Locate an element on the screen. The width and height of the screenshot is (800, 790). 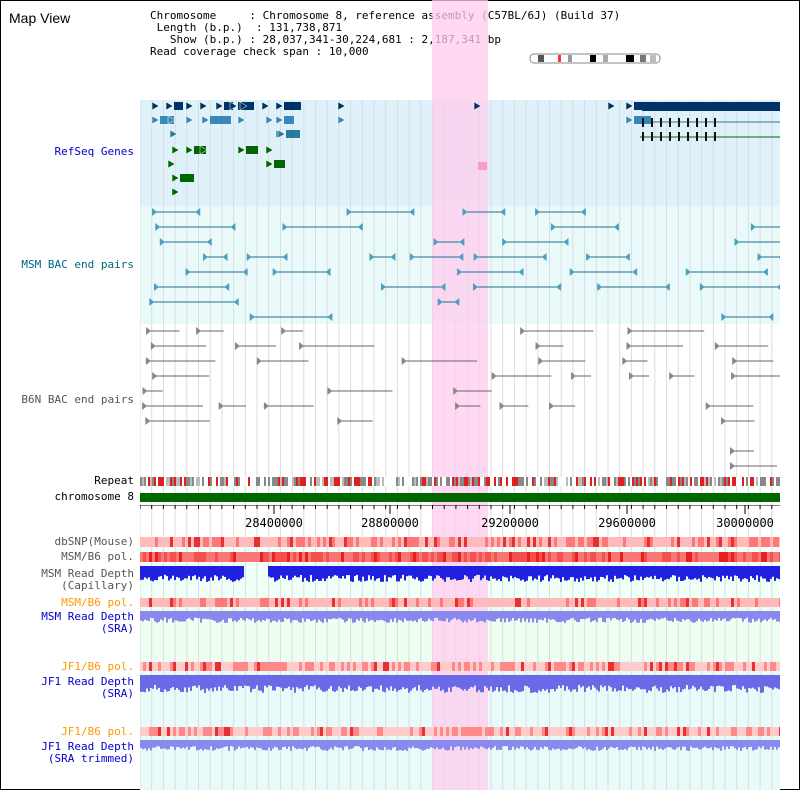
track-label-refseq: RefSeq Genes is located at coordinates (94, 151).